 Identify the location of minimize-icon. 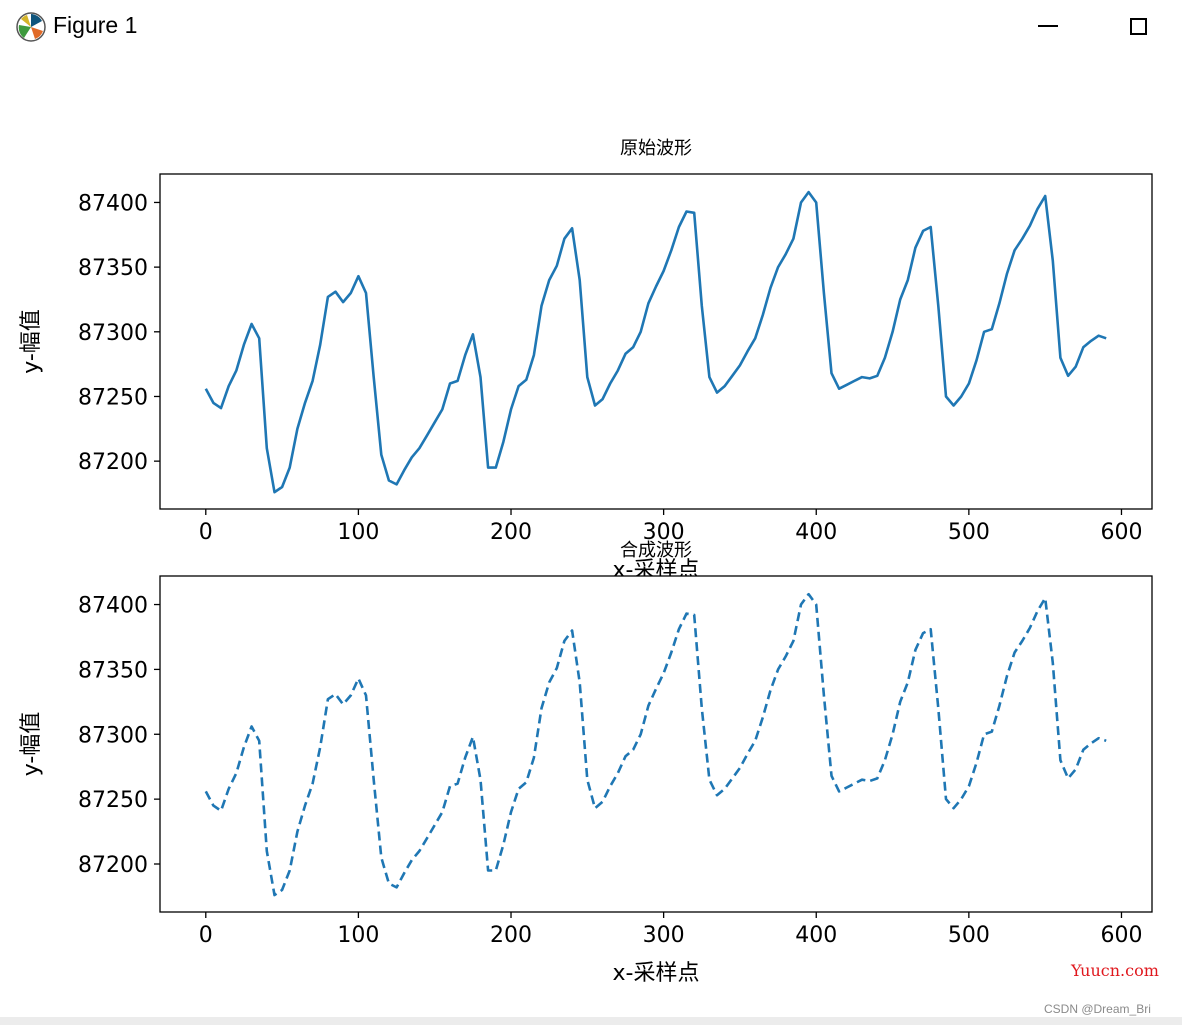
(1048, 26).